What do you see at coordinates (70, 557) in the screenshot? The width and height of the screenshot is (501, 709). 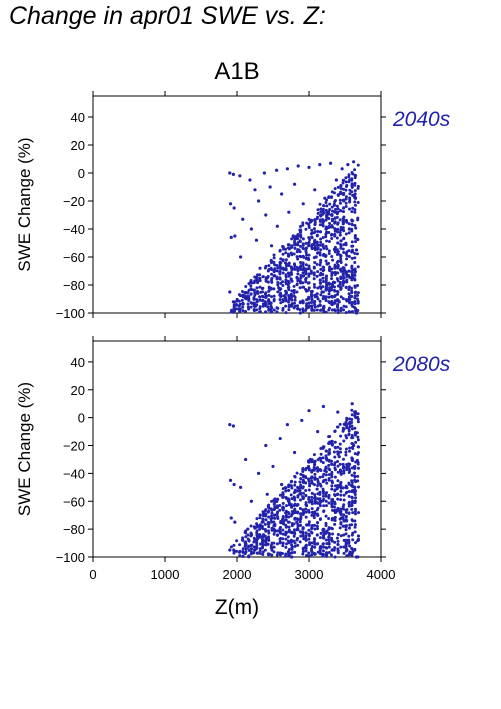 I see `y-tick-label: −100` at bounding box center [70, 557].